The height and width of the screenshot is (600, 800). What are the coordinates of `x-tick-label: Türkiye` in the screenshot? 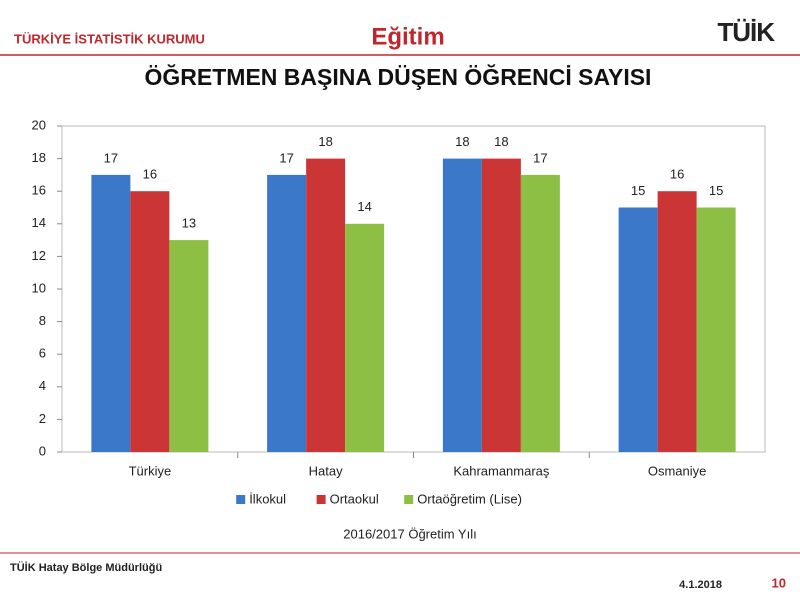 It's located at (150, 470).